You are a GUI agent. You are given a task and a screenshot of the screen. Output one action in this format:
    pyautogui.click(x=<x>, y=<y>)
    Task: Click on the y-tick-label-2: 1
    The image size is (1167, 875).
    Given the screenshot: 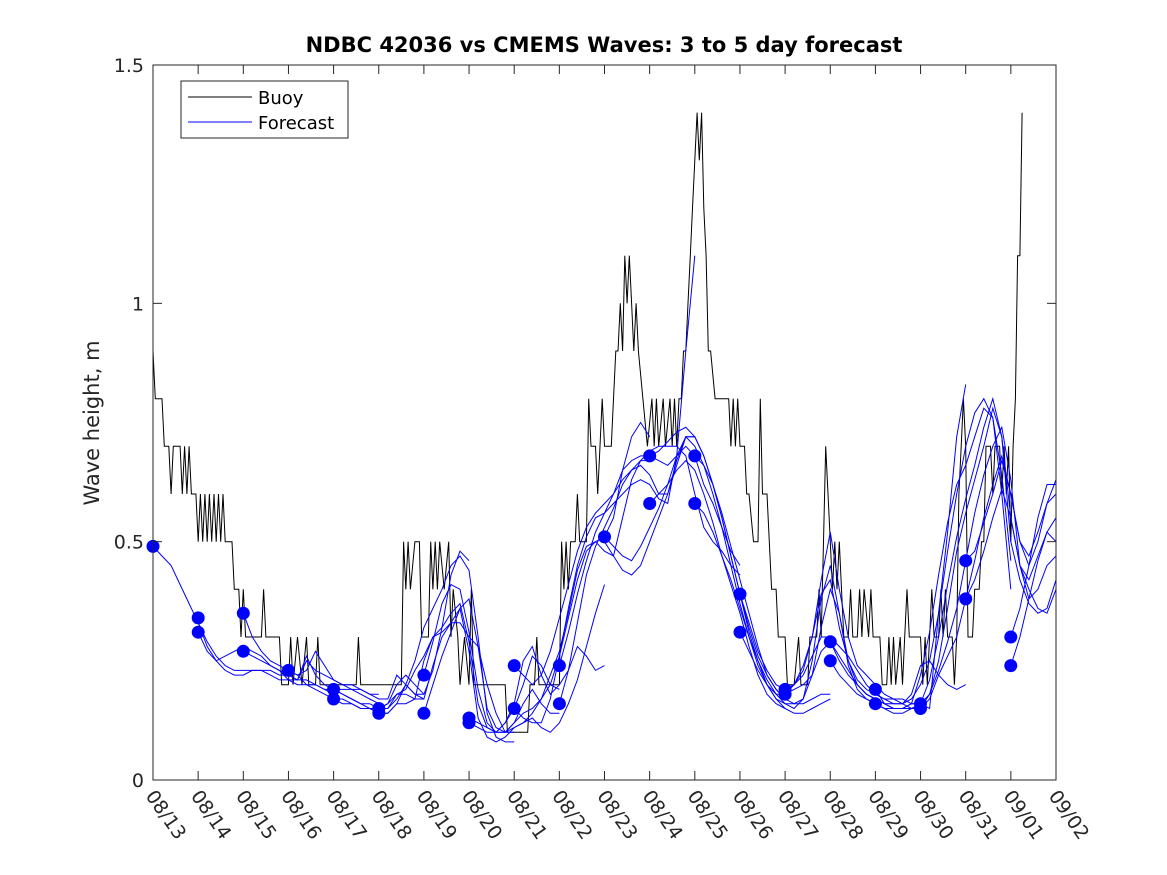 What is the action you would take?
    pyautogui.click(x=138, y=304)
    